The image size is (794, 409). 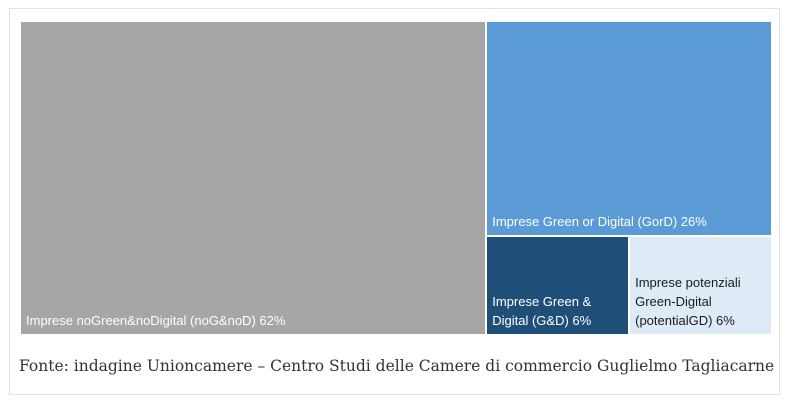 What do you see at coordinates (599, 221) in the screenshot?
I see `tile-label: Imprese Green or Digital (GorD) 26%` at bounding box center [599, 221].